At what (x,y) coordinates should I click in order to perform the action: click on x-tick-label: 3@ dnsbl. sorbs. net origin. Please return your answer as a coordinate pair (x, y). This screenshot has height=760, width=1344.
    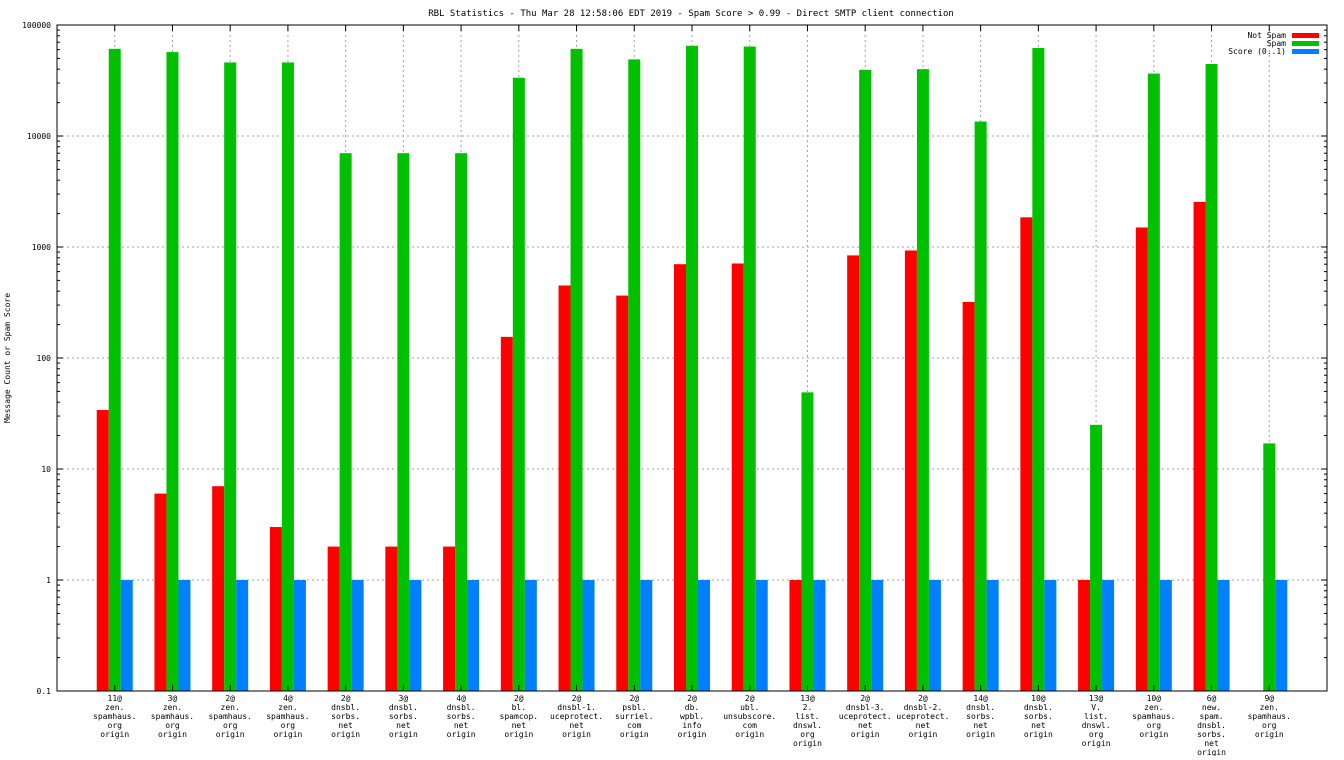
    Looking at the image, I should click on (403, 716).